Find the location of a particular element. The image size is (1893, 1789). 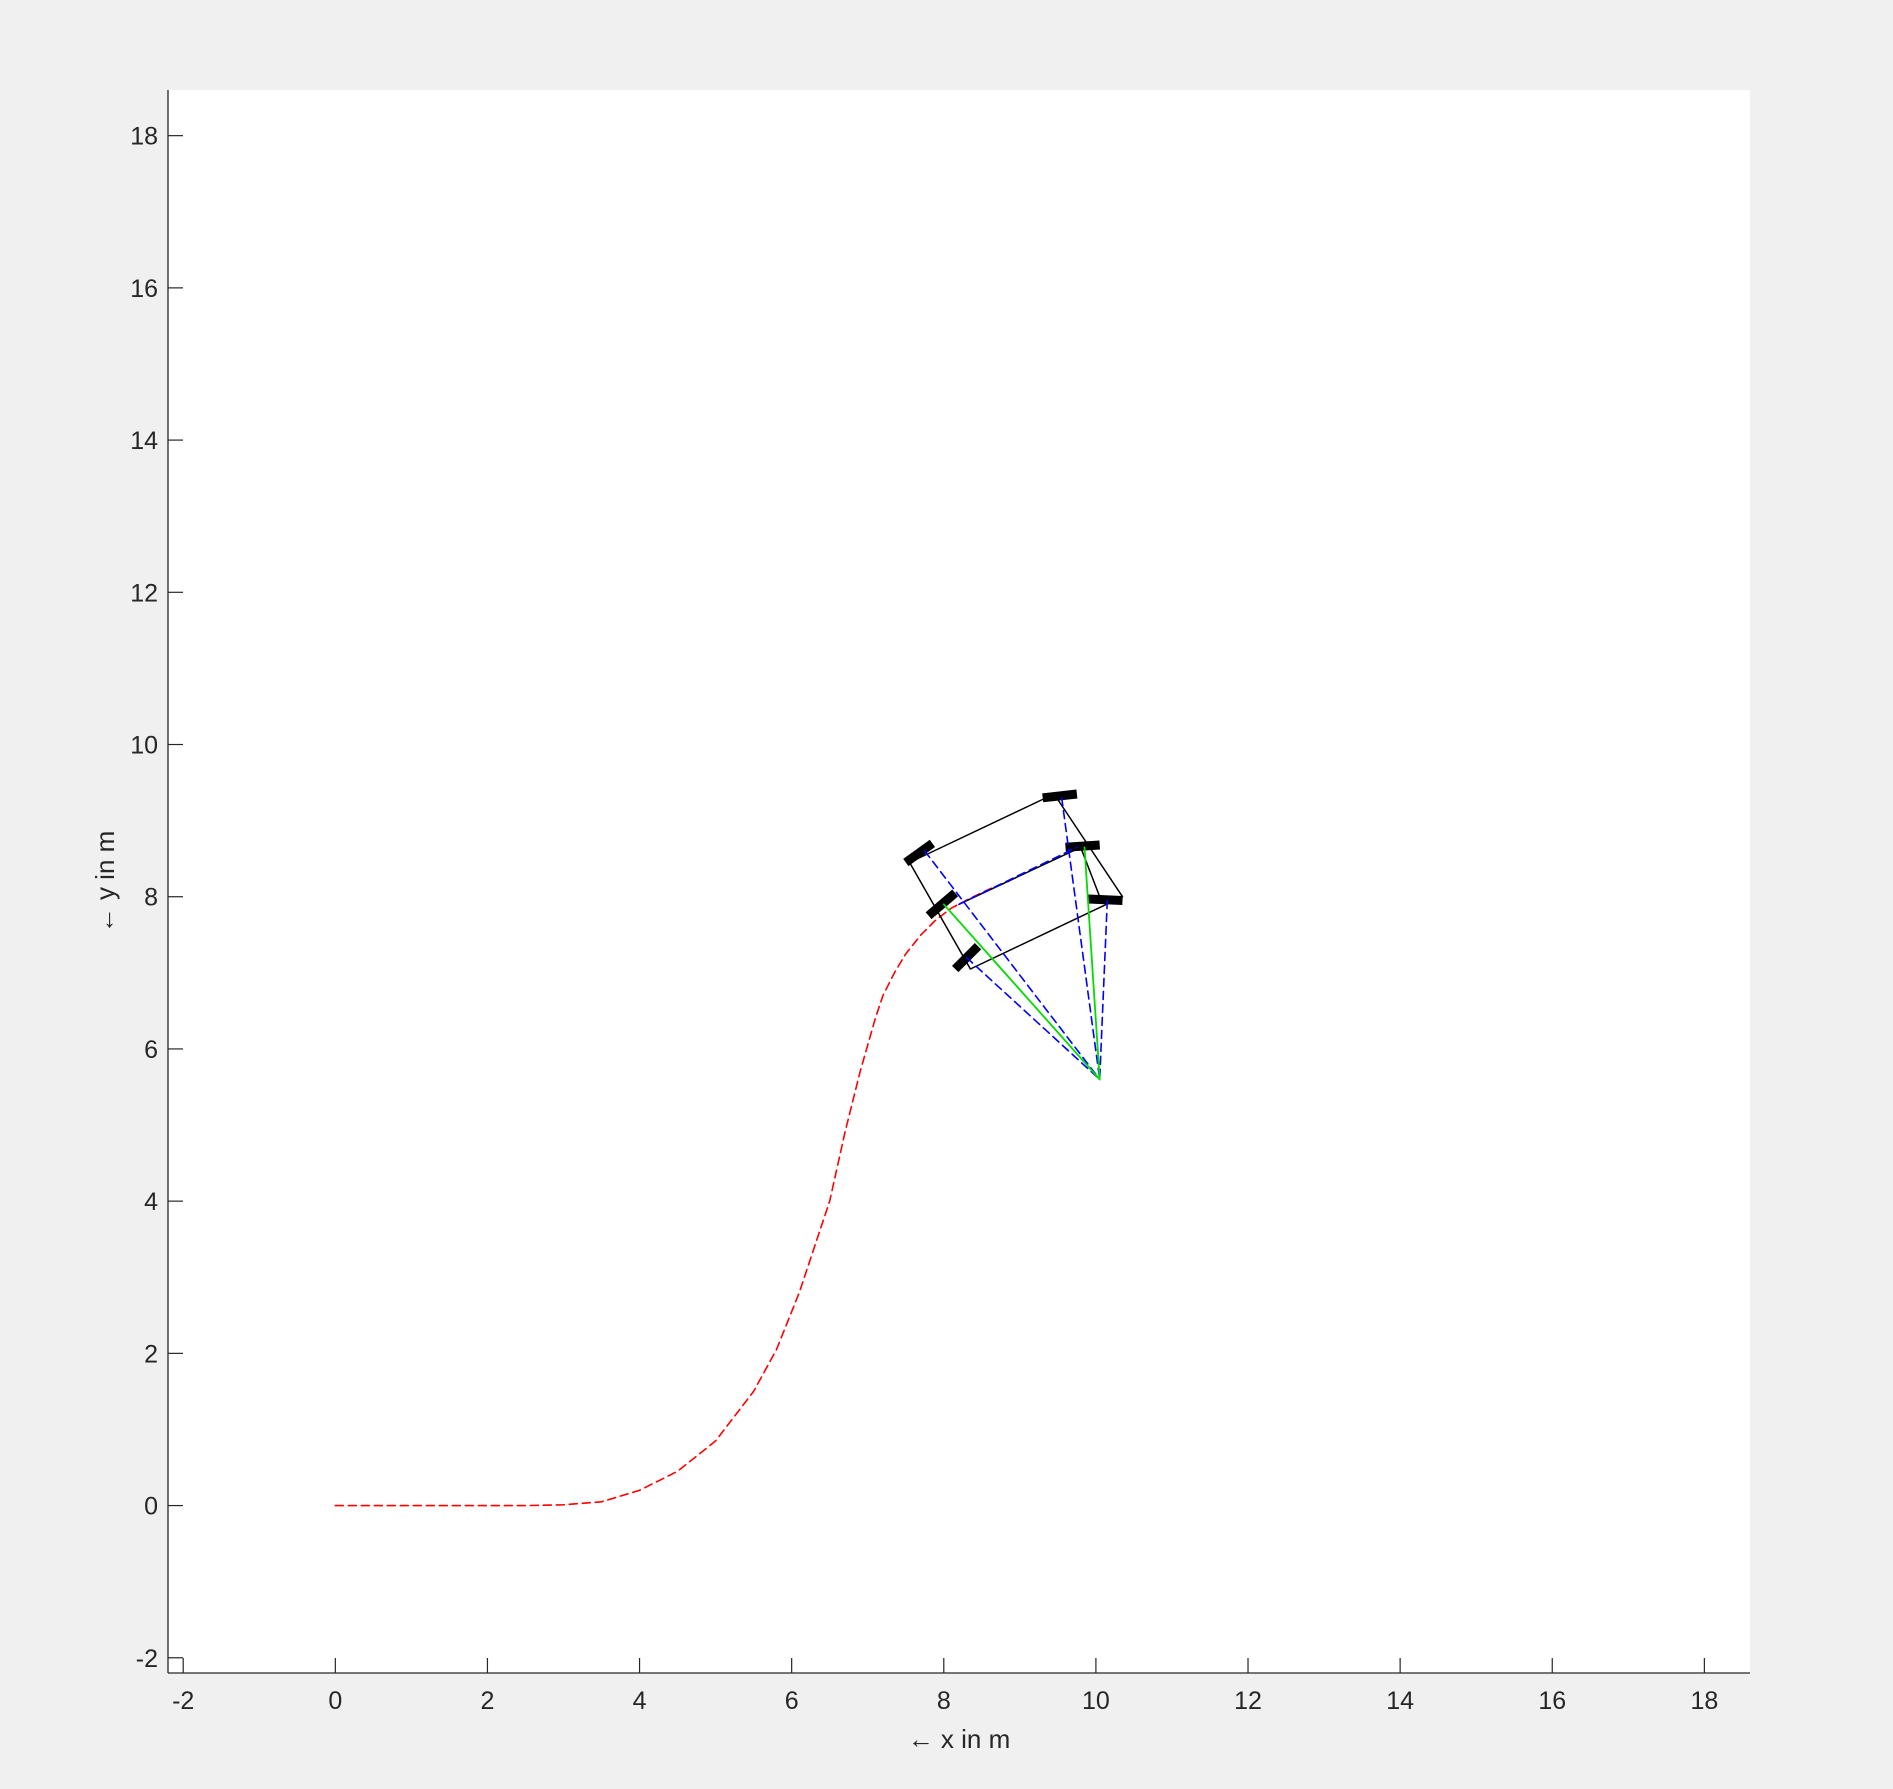

x-tick-label: -2 is located at coordinates (183, 1701).